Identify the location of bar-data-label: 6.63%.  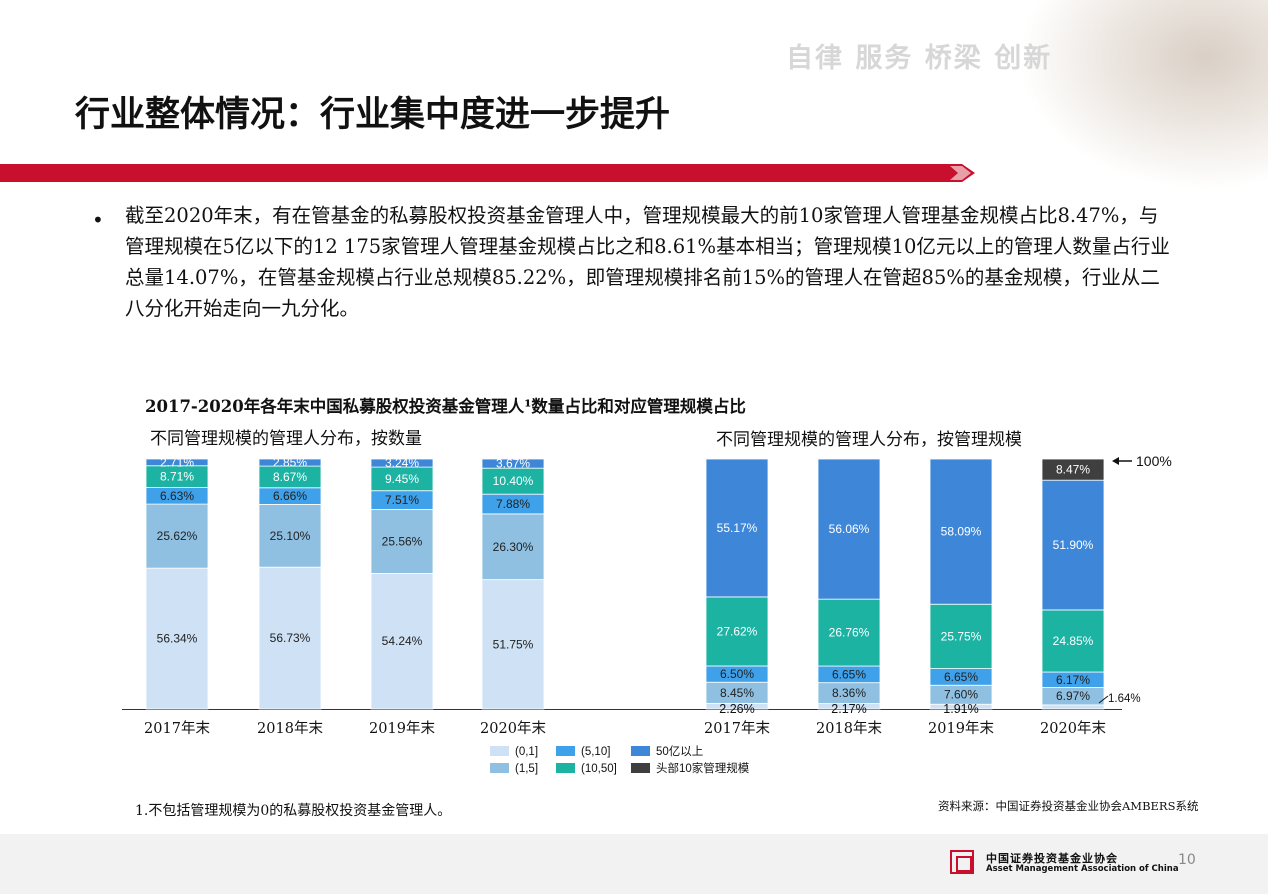
(177, 496).